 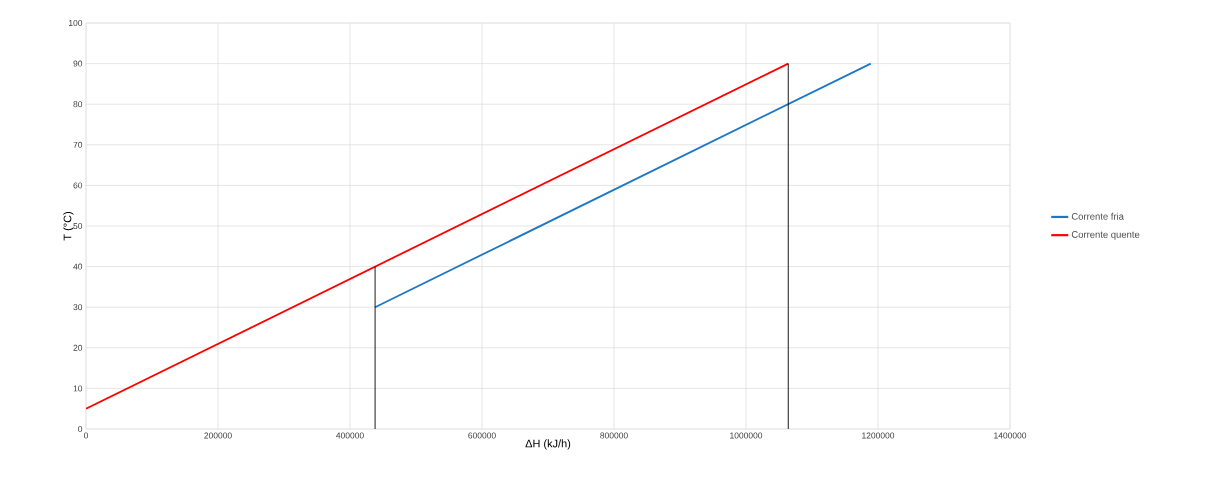 I want to click on x-tick-label: 800000, so click(x=614, y=435).